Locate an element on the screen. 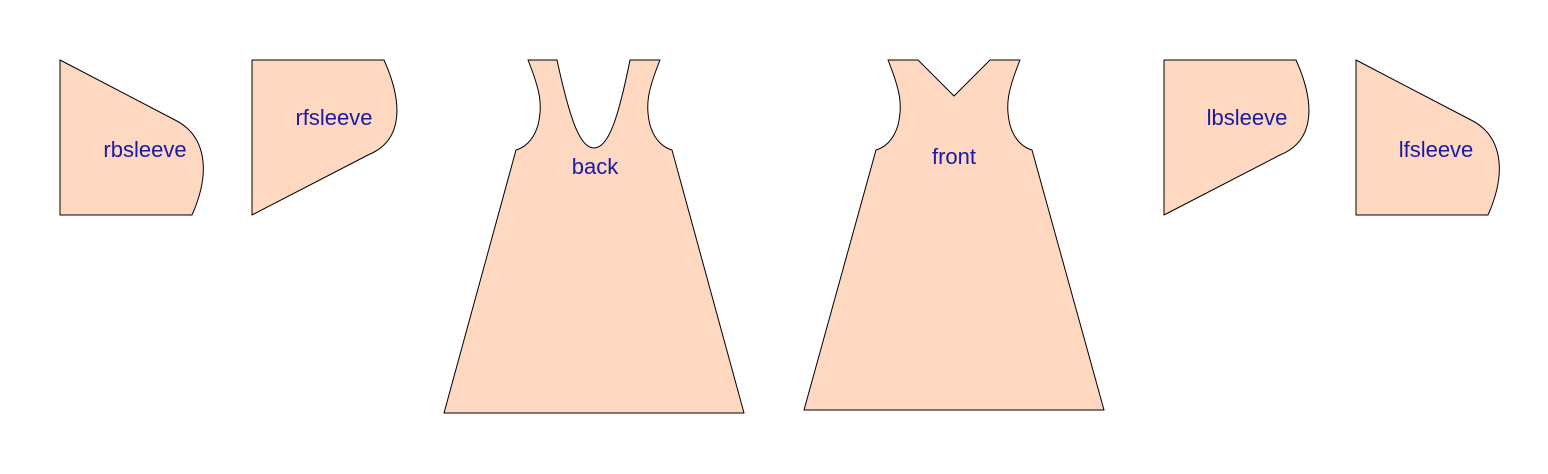 Image resolution: width=1548 pixels, height=474 pixels. piece-back-label: back is located at coordinates (595, 166).